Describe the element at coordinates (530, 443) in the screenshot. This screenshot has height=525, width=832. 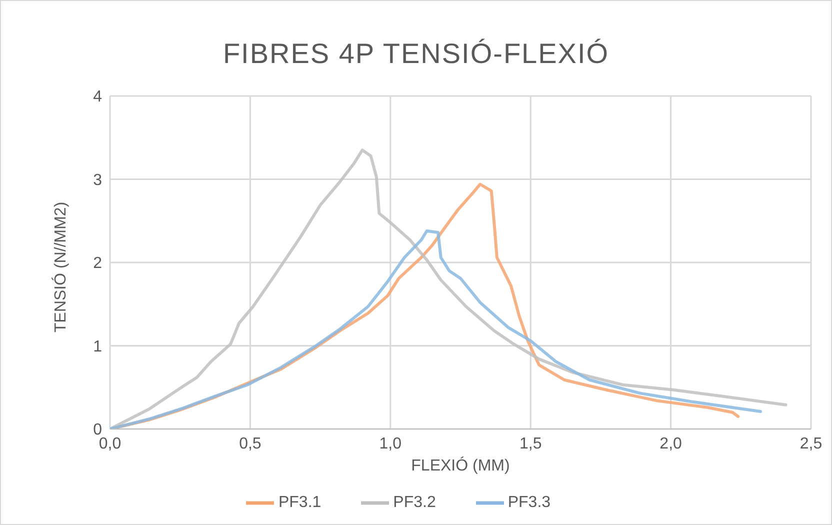
I see `x-tick-label: 1,5` at that location.